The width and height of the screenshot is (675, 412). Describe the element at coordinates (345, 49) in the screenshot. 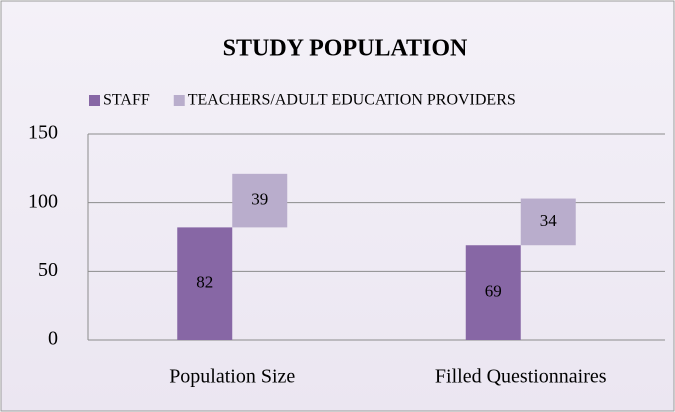

I see `chart-title: STUDY POPULATION` at that location.